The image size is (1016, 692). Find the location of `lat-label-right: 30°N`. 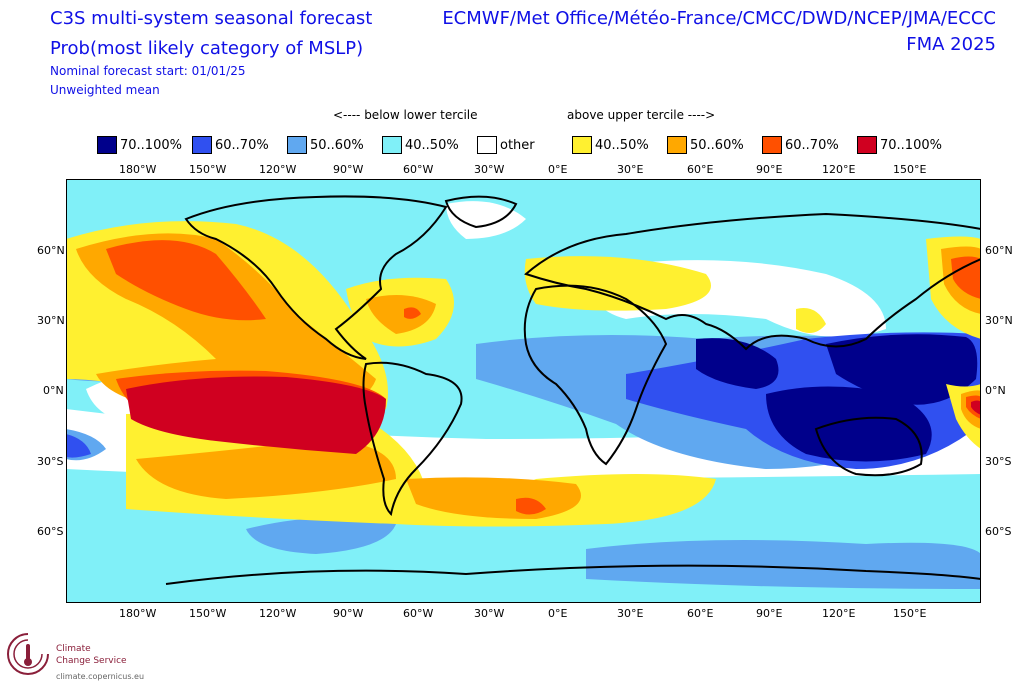

lat-label-right: 30°N is located at coordinates (999, 320).